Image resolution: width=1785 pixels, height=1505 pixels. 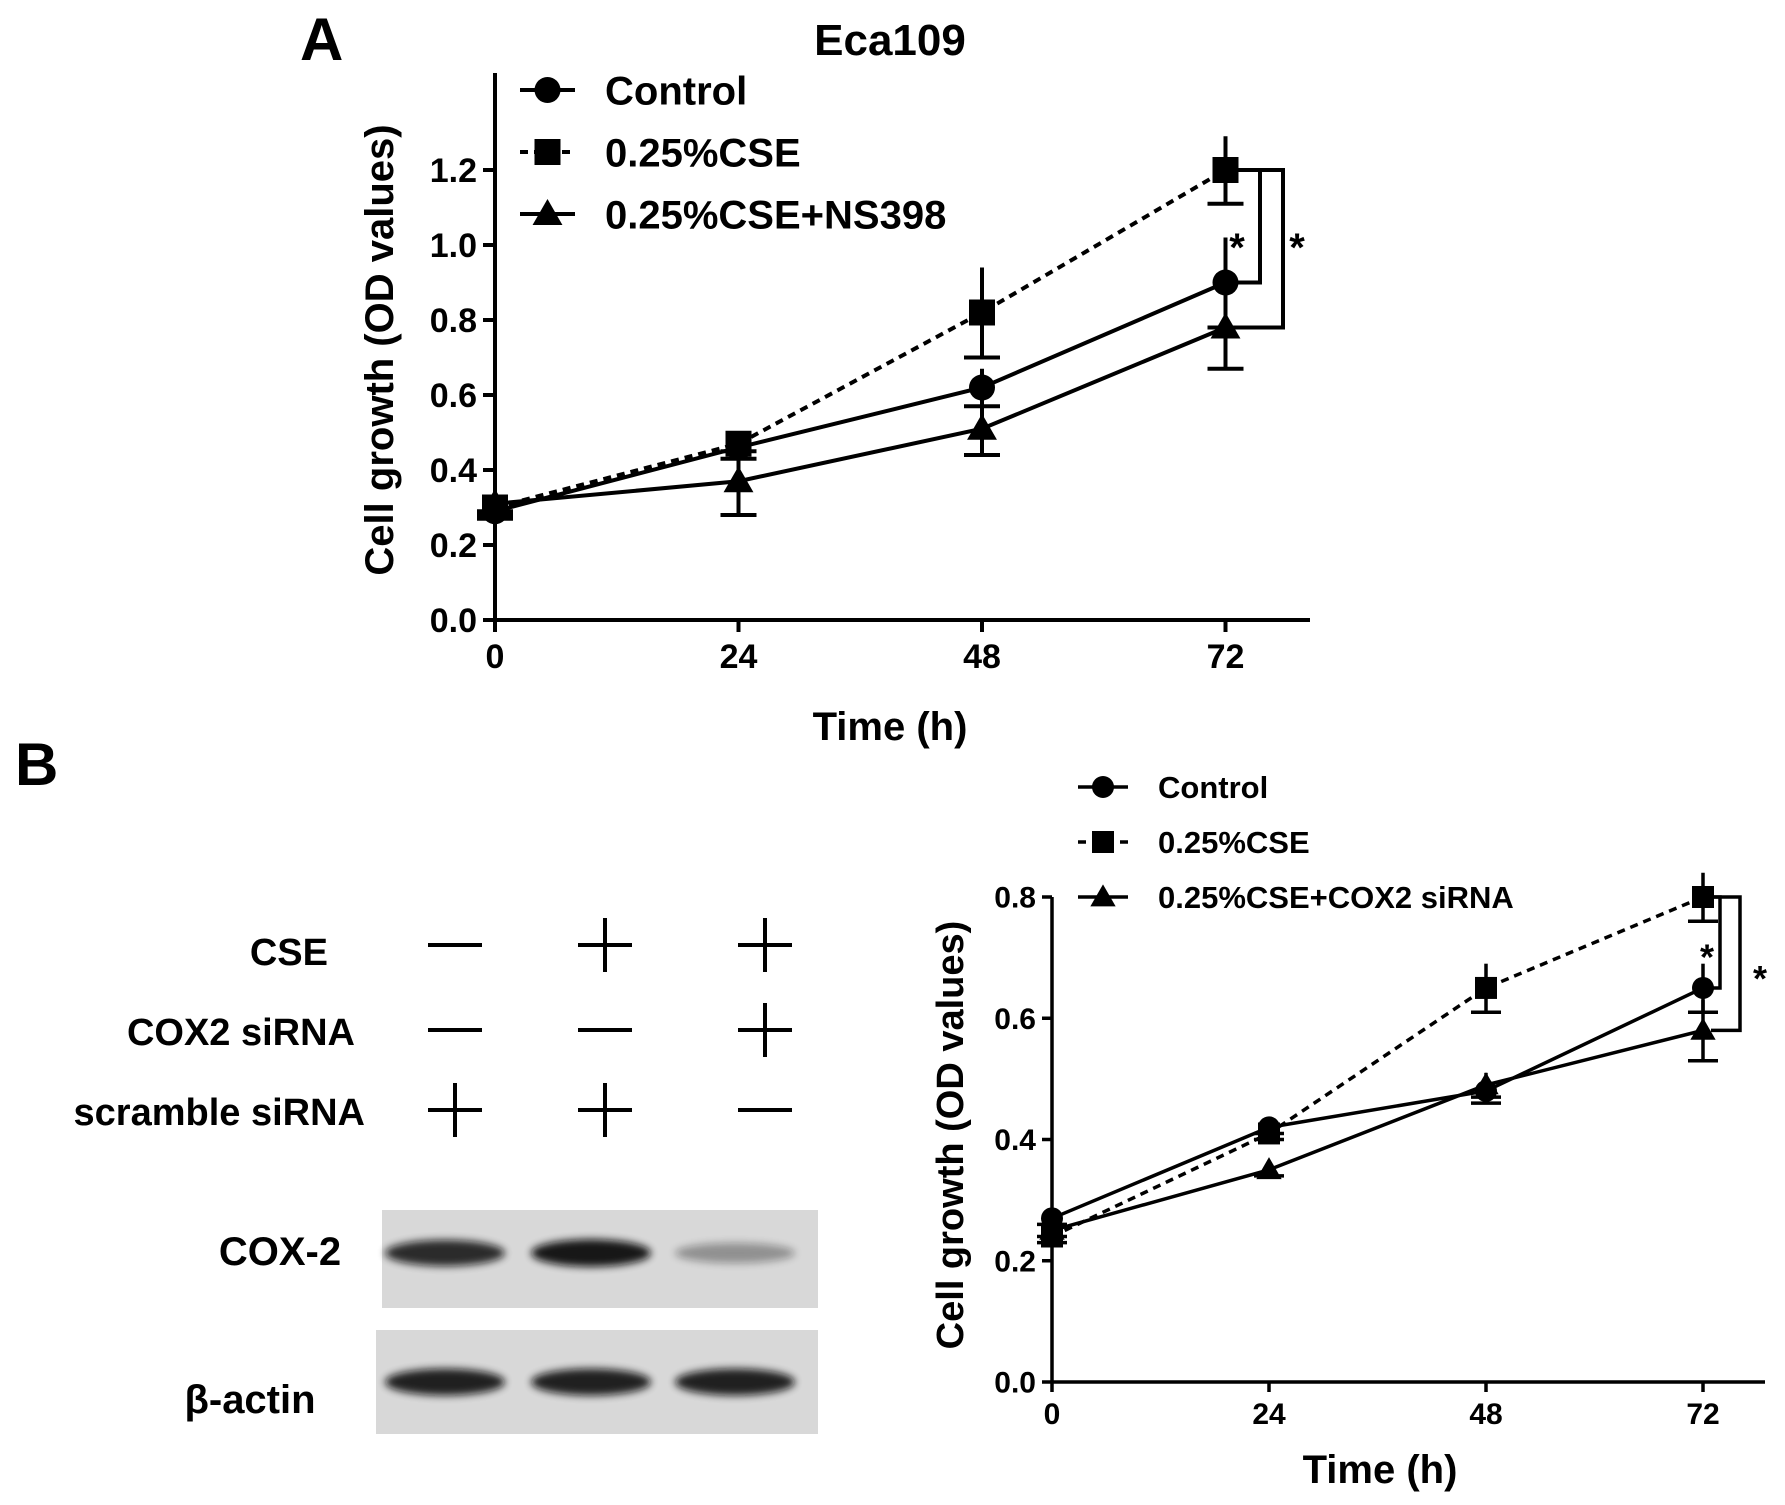 I want to click on chart-a-y-axis-label: Cell growth (OD values), so click(x=380, y=349).